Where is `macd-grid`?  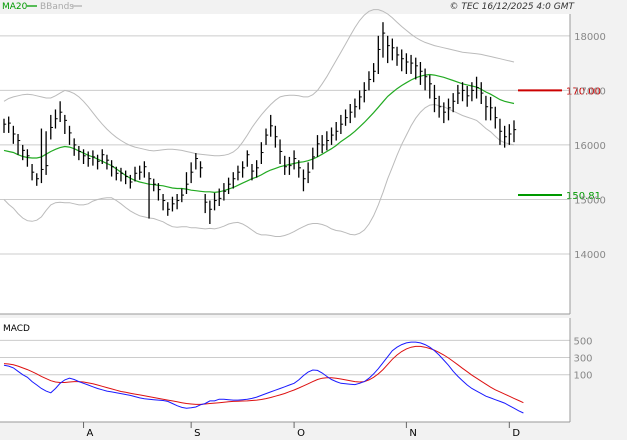
macd-grid is located at coordinates (285, 357).